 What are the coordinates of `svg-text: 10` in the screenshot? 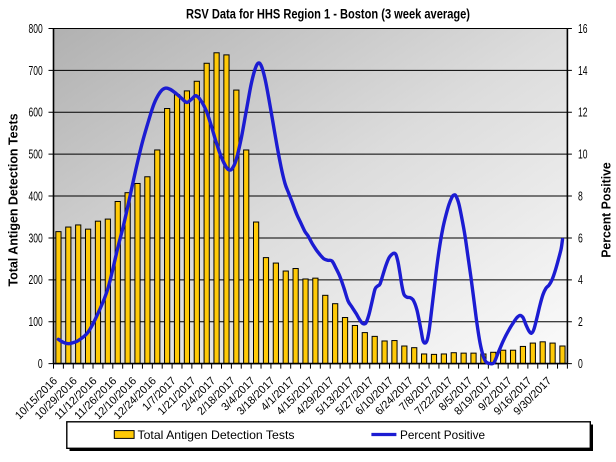 It's located at (583, 155).